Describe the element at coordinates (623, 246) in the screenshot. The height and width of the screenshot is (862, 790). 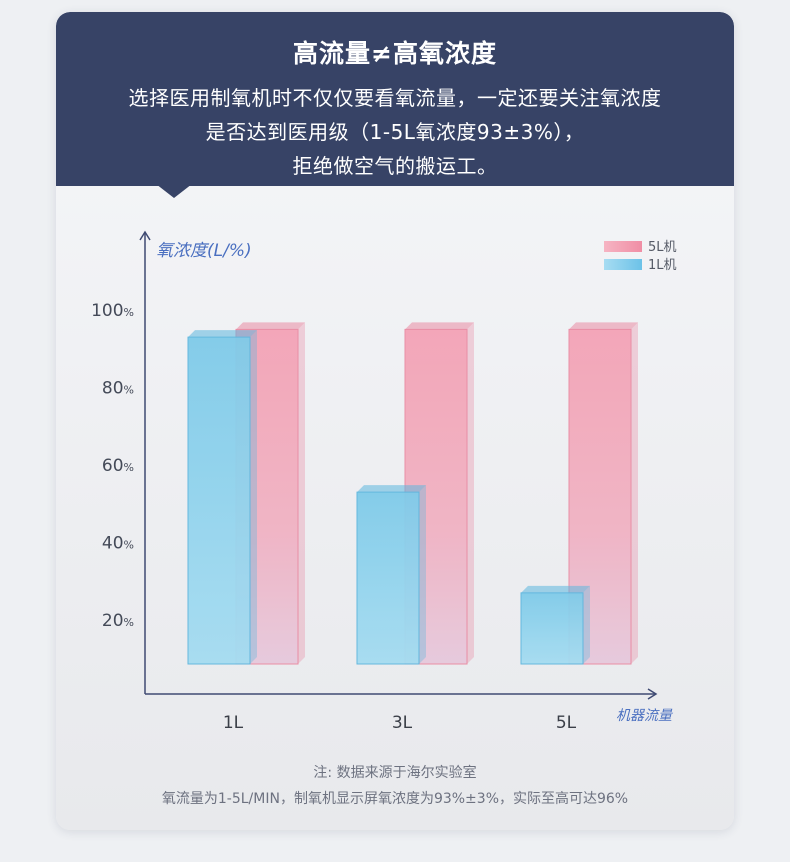
I see `legend-swatch-5l` at that location.